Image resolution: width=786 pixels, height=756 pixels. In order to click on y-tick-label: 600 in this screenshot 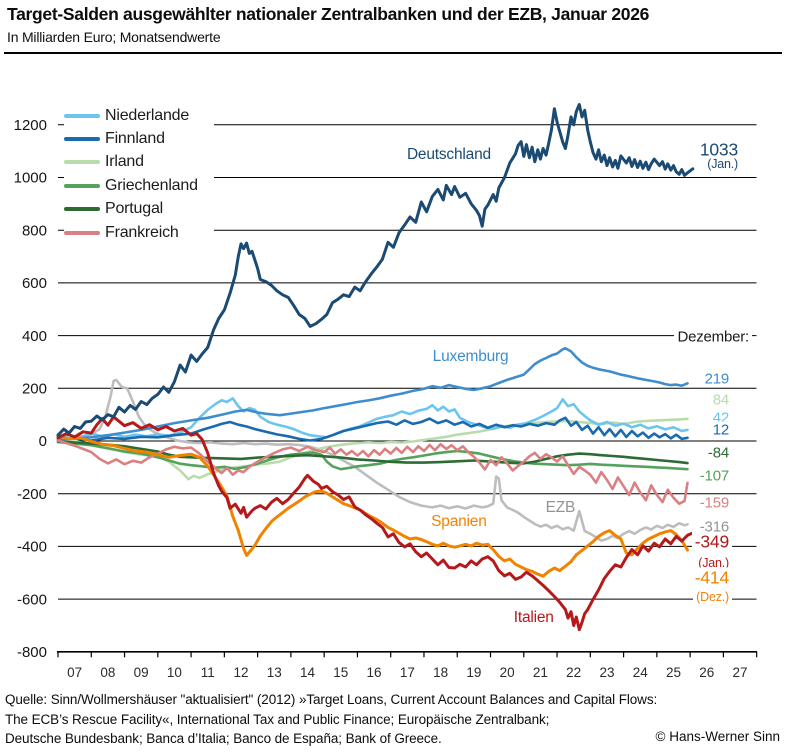, I will do `click(34, 283)`.